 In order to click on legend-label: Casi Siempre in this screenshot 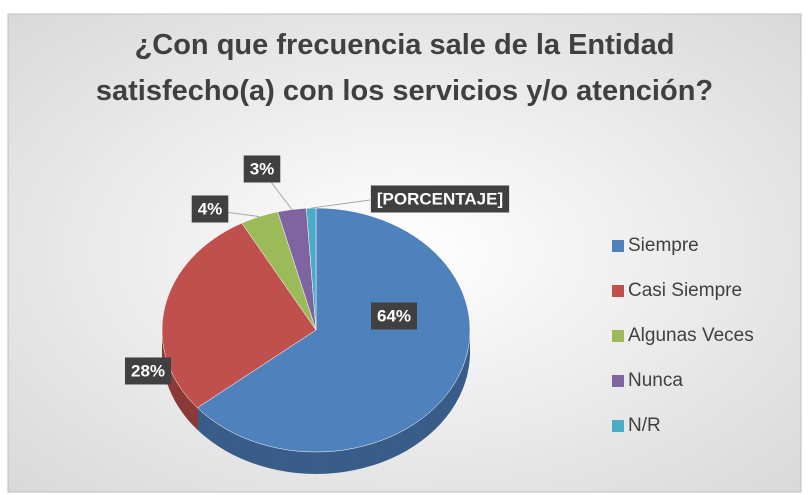, I will do `click(685, 290)`.